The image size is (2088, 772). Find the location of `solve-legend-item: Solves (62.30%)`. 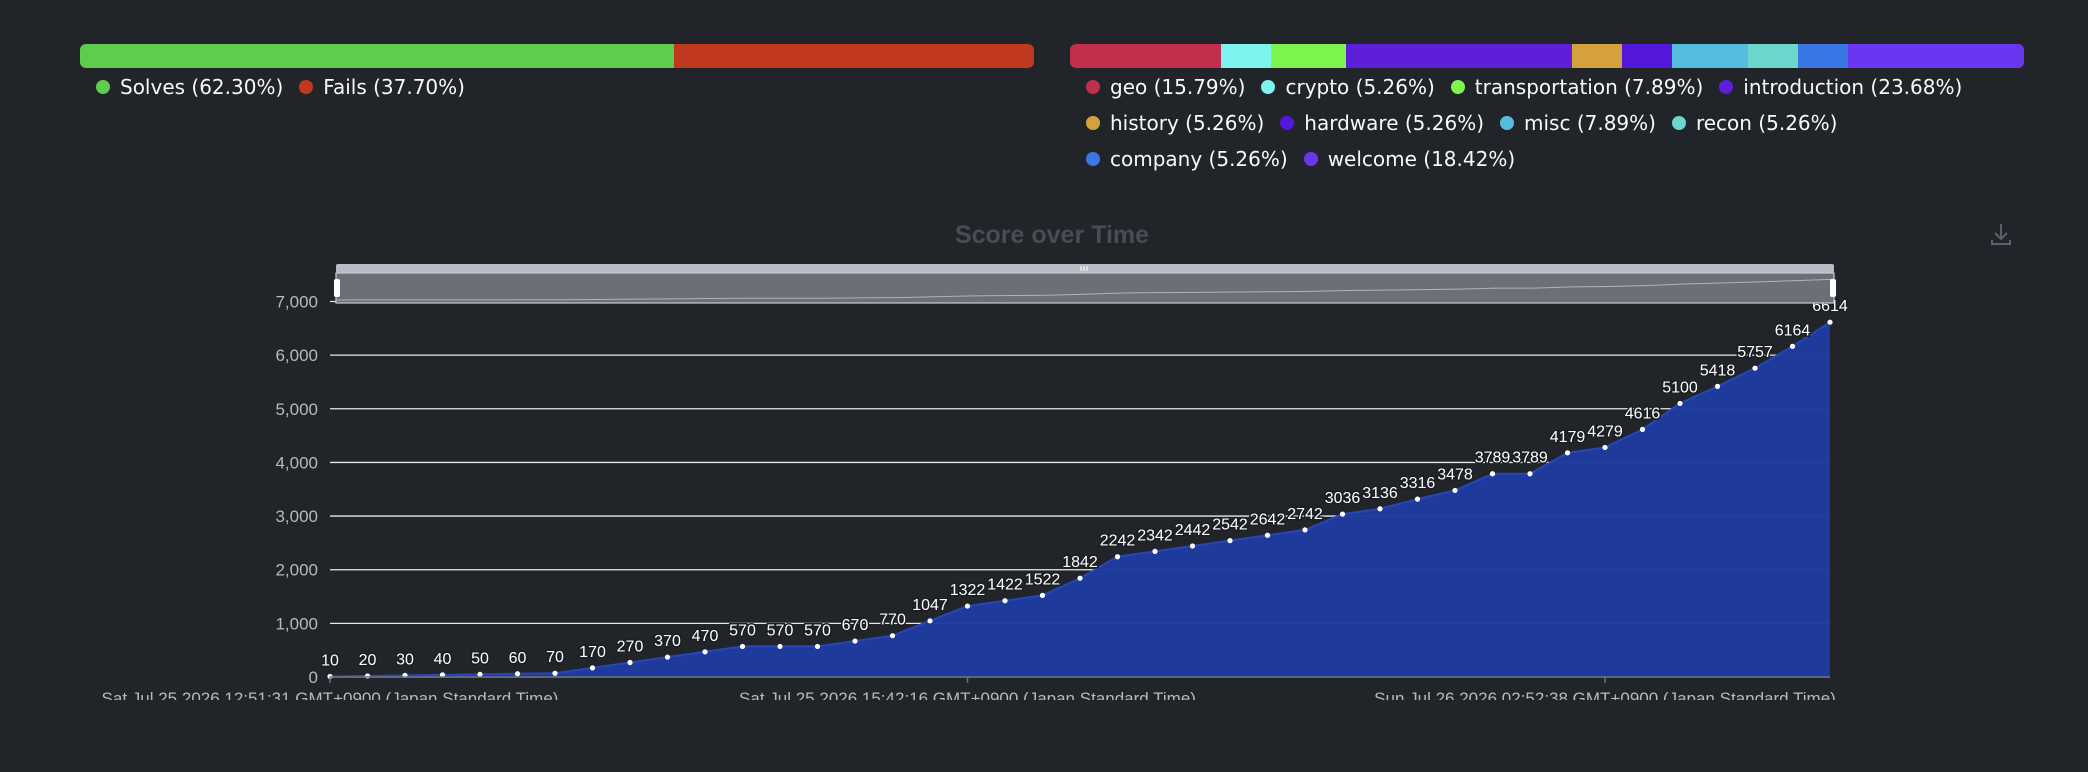

solve-legend-item: Solves (62.30%) is located at coordinates (189, 87).